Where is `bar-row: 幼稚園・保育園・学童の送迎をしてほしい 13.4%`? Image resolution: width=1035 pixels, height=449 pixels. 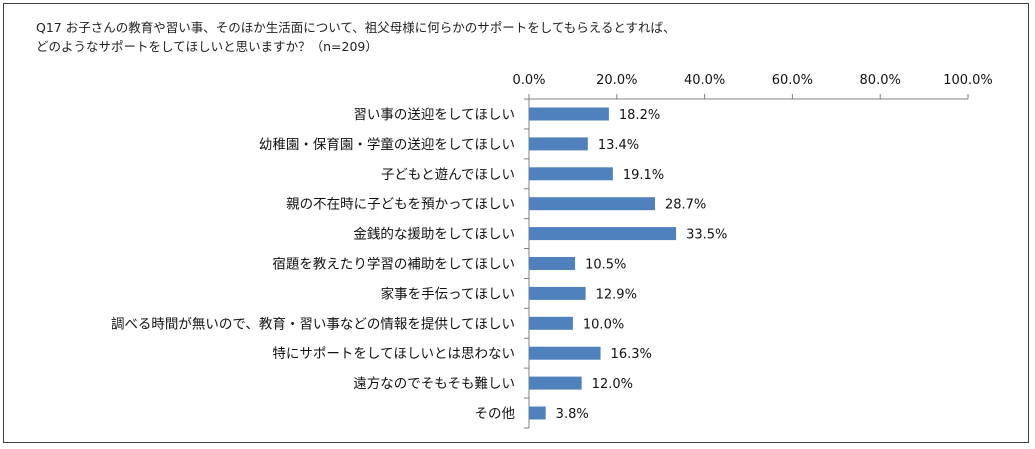
bar-row: 幼稚園・保育園・学童の送迎をしてほしい 13.4% is located at coordinates (449, 144).